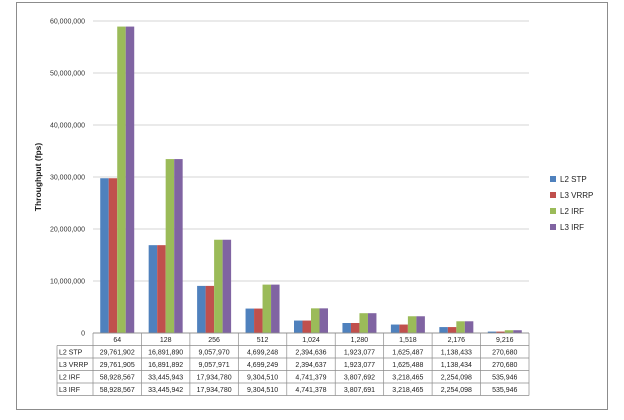  I want to click on table-row-label: L3 VRRP, so click(74, 365).